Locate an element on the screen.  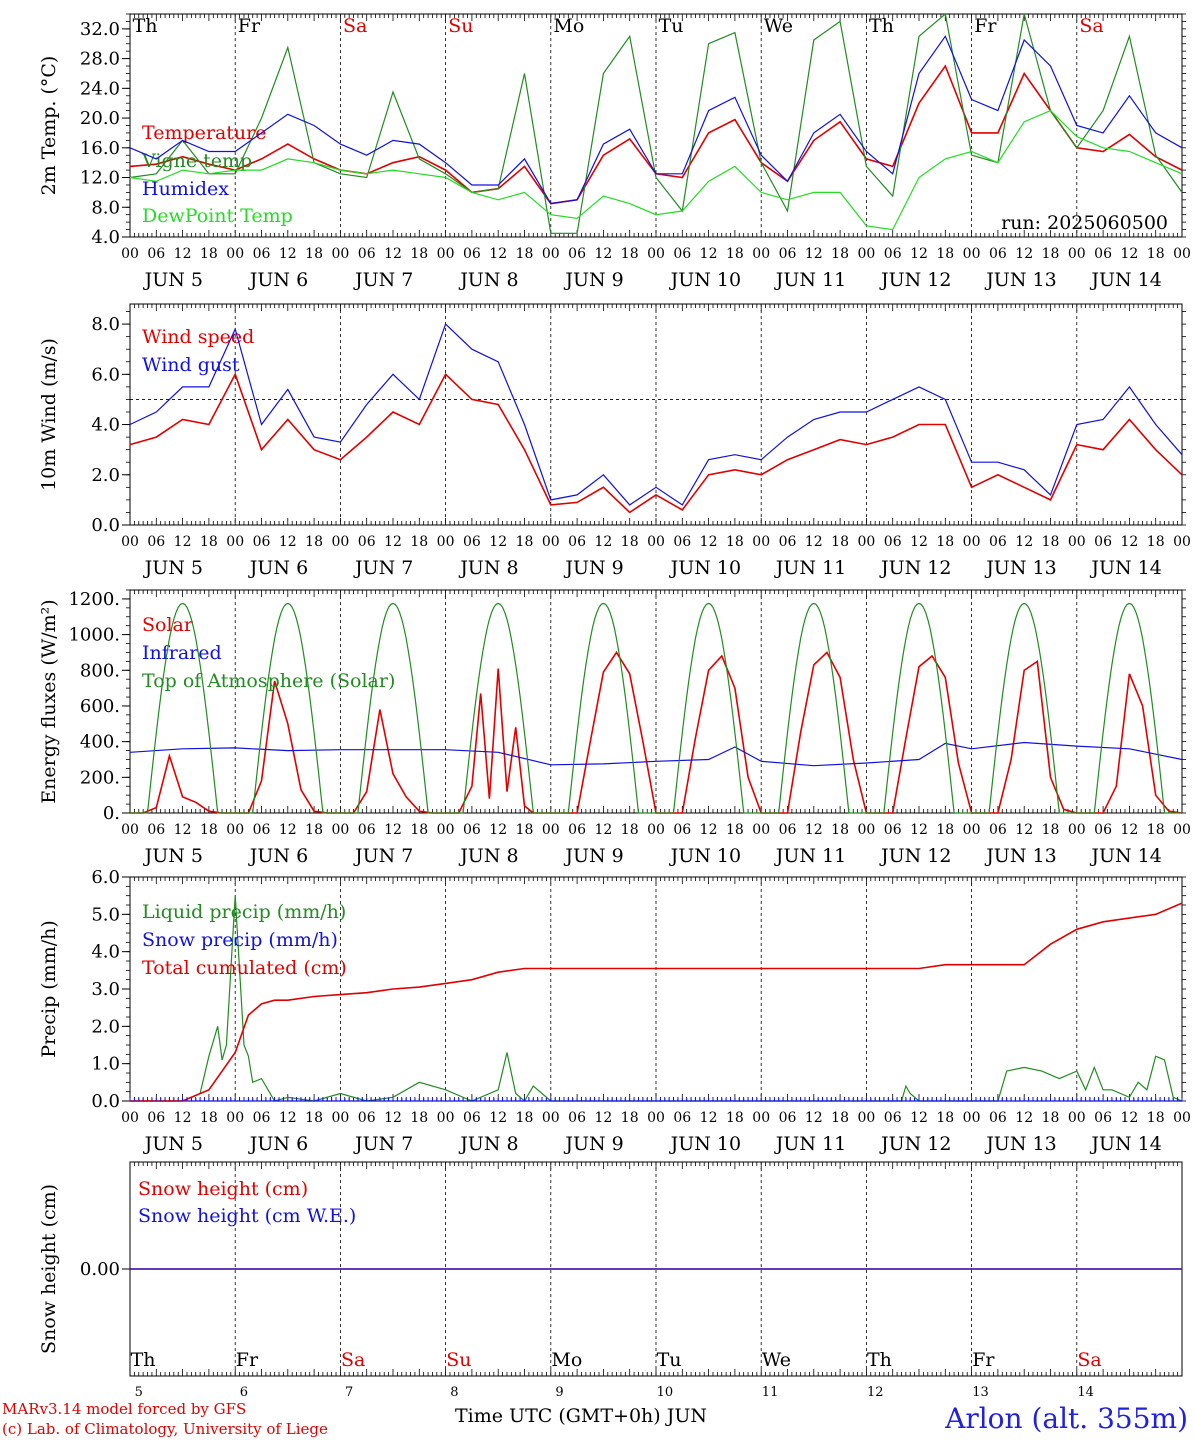
y-tick-label: 1000. is located at coordinates (94, 635).